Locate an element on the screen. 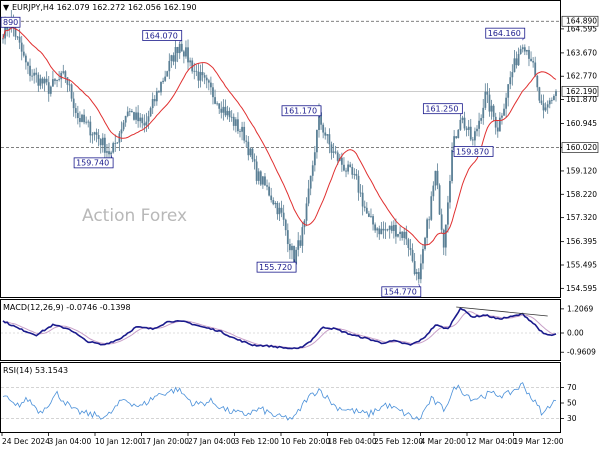  time-tick-label: 19 Mar 12:00 is located at coordinates (539, 441).